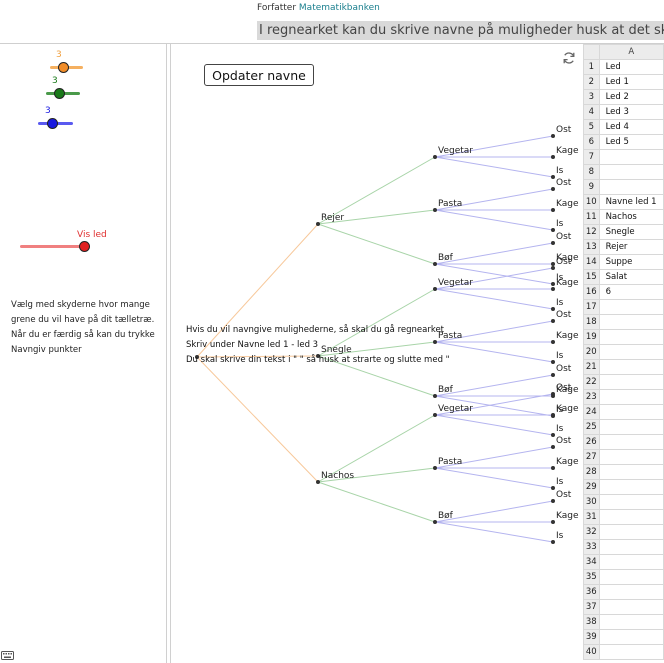  Describe the element at coordinates (623, 427) in the screenshot. I see `sheet-row: 25` at that location.